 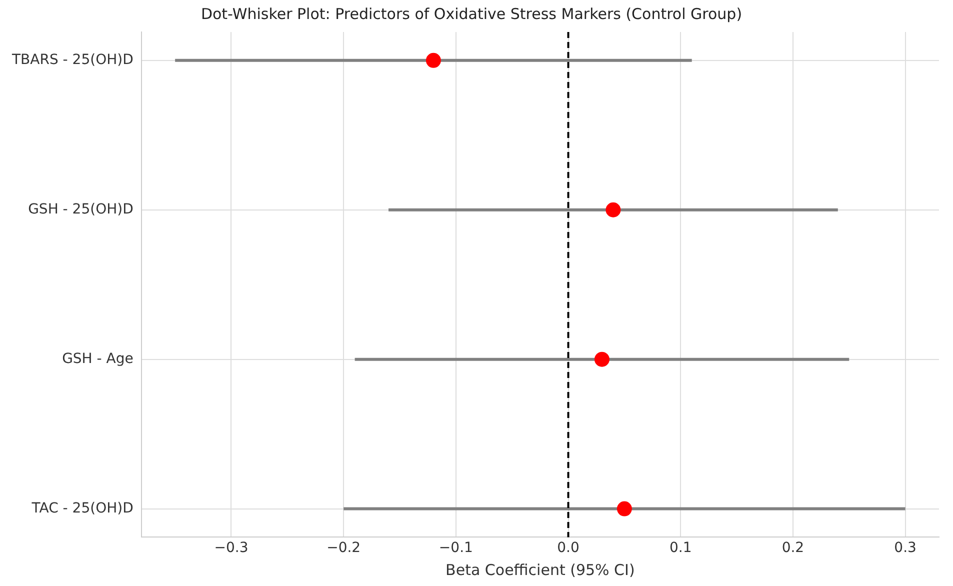 What do you see at coordinates (98, 358) in the screenshot?
I see `y-tick-label: GSH - Age` at bounding box center [98, 358].